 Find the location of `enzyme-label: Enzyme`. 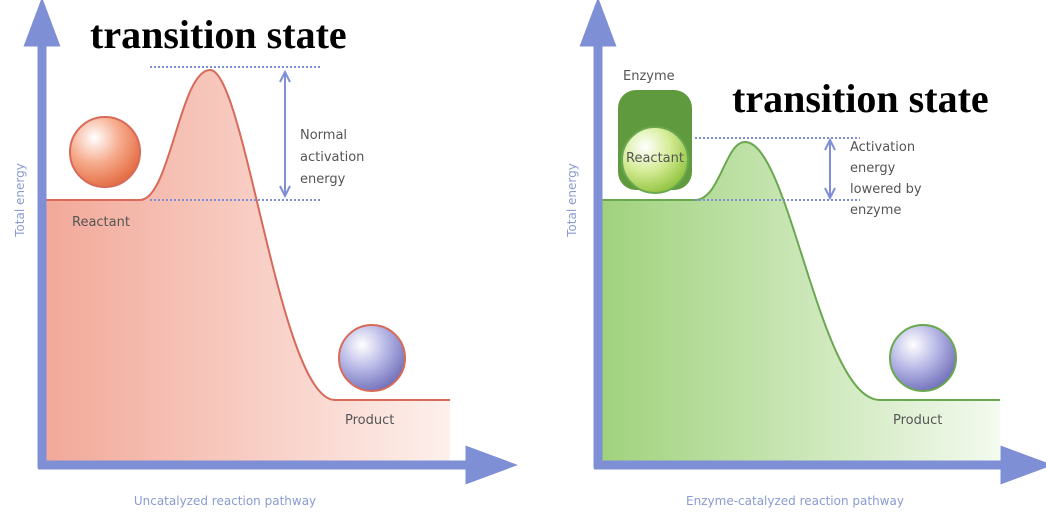

enzyme-label: Enzyme is located at coordinates (649, 76).